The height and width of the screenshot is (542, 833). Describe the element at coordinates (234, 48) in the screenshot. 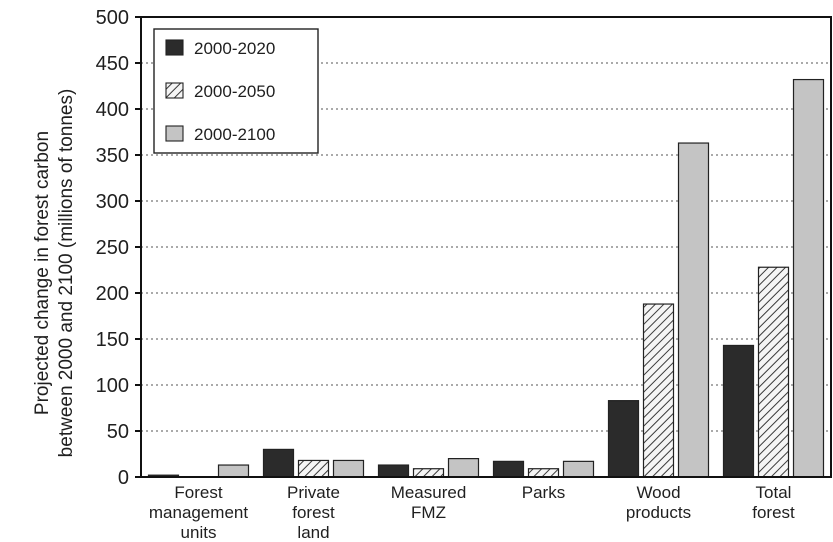

I see `legend-label-2000-2020: 2000-2020` at that location.